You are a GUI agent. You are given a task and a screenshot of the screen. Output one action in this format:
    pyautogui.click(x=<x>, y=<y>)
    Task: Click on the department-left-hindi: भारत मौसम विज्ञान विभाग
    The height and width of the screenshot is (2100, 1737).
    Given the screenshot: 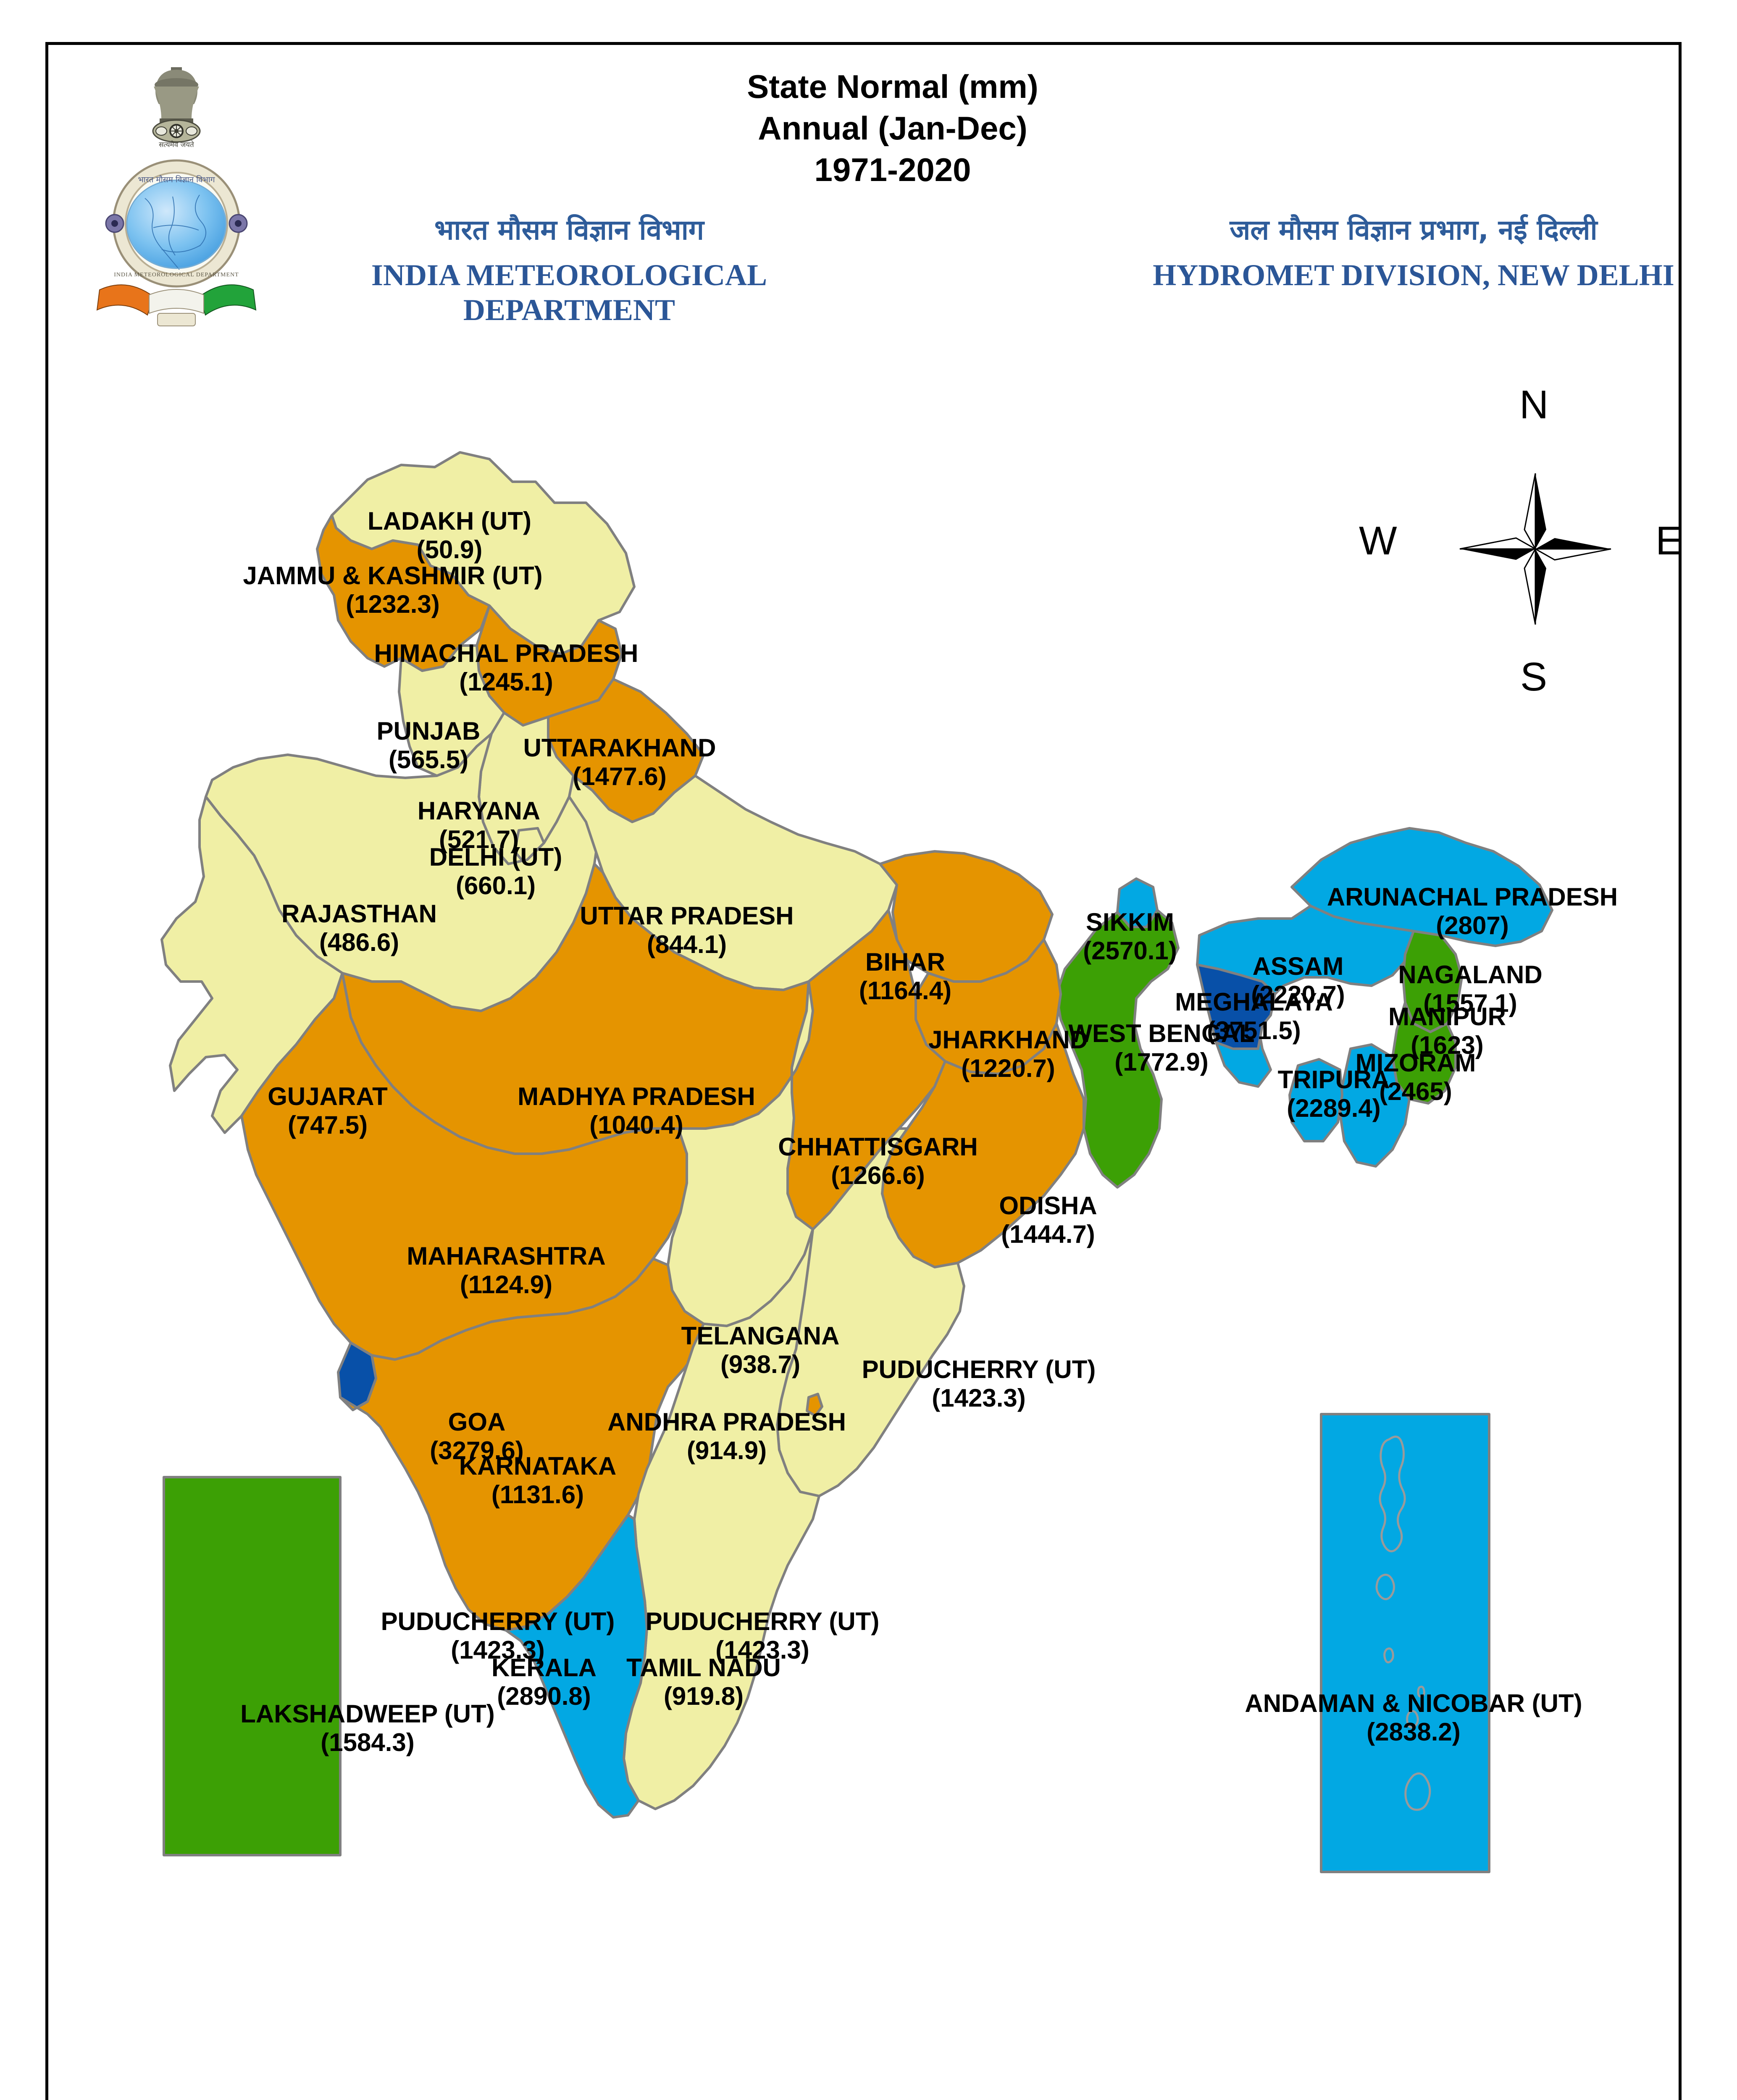 What is the action you would take?
    pyautogui.click(x=569, y=230)
    